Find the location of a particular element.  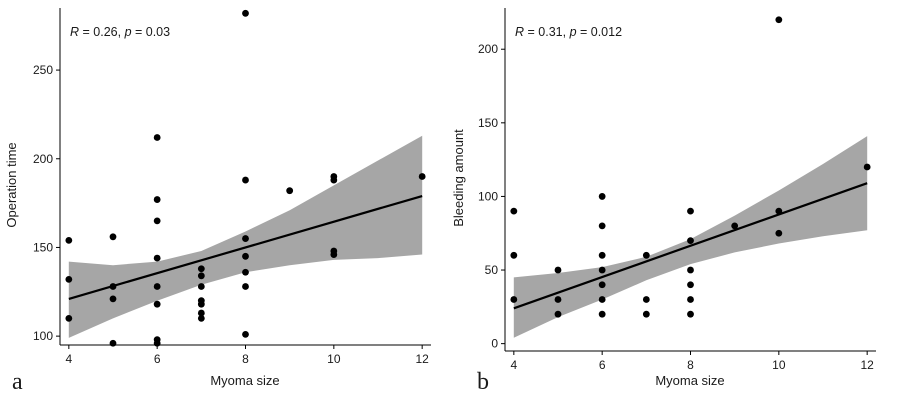

correlation-annotation: R = 0.31, p = 0.012 is located at coordinates (568, 32).